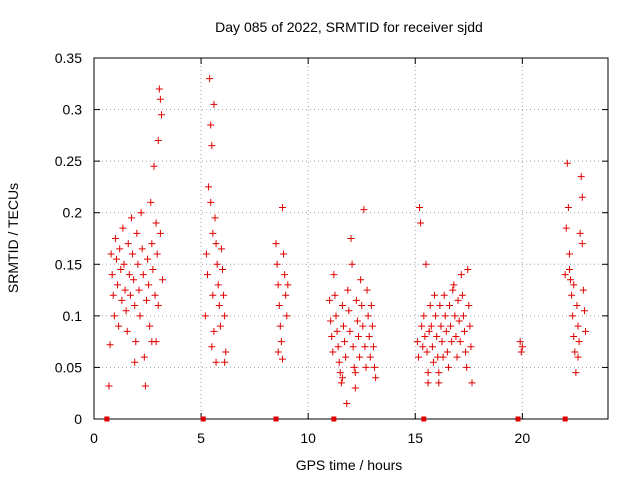 The width and height of the screenshot is (640, 480). What do you see at coordinates (68, 161) in the screenshot?
I see `y-tick-label: 0.25` at bounding box center [68, 161].